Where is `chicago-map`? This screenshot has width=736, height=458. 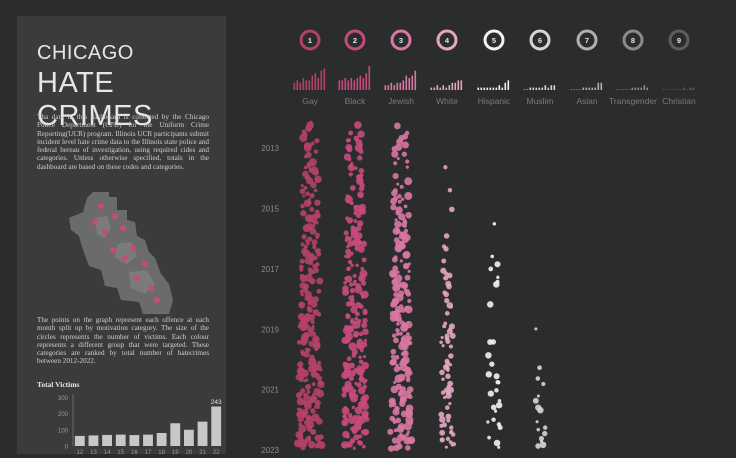 chicago-map is located at coordinates (121, 253).